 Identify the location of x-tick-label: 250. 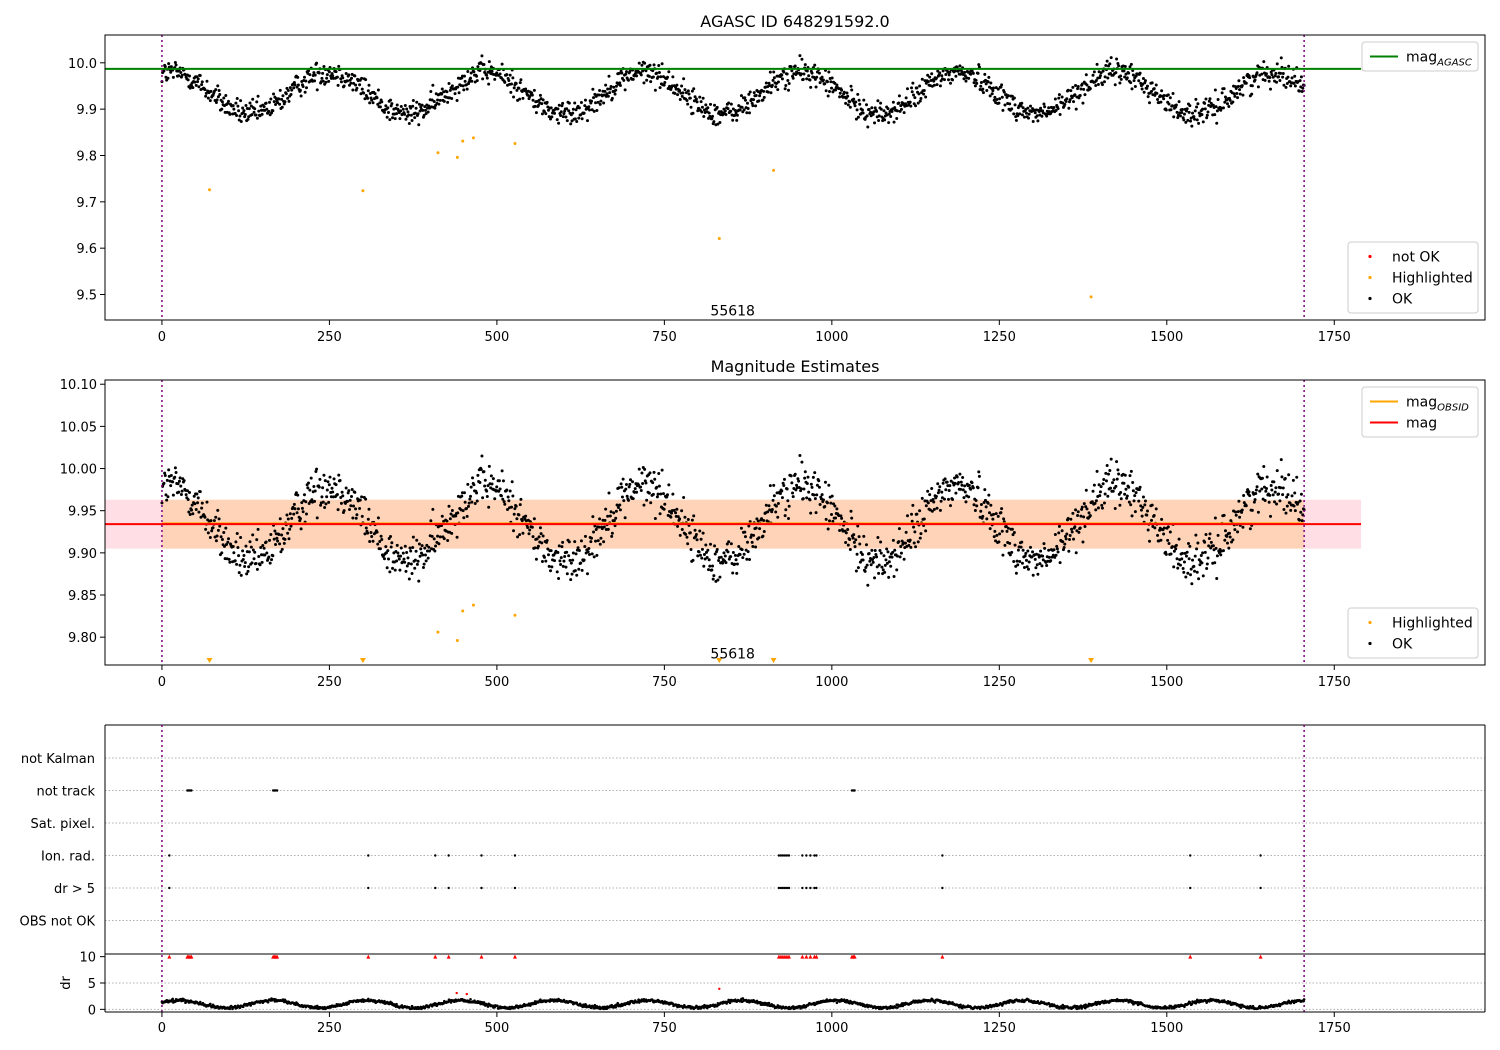
(329, 337).